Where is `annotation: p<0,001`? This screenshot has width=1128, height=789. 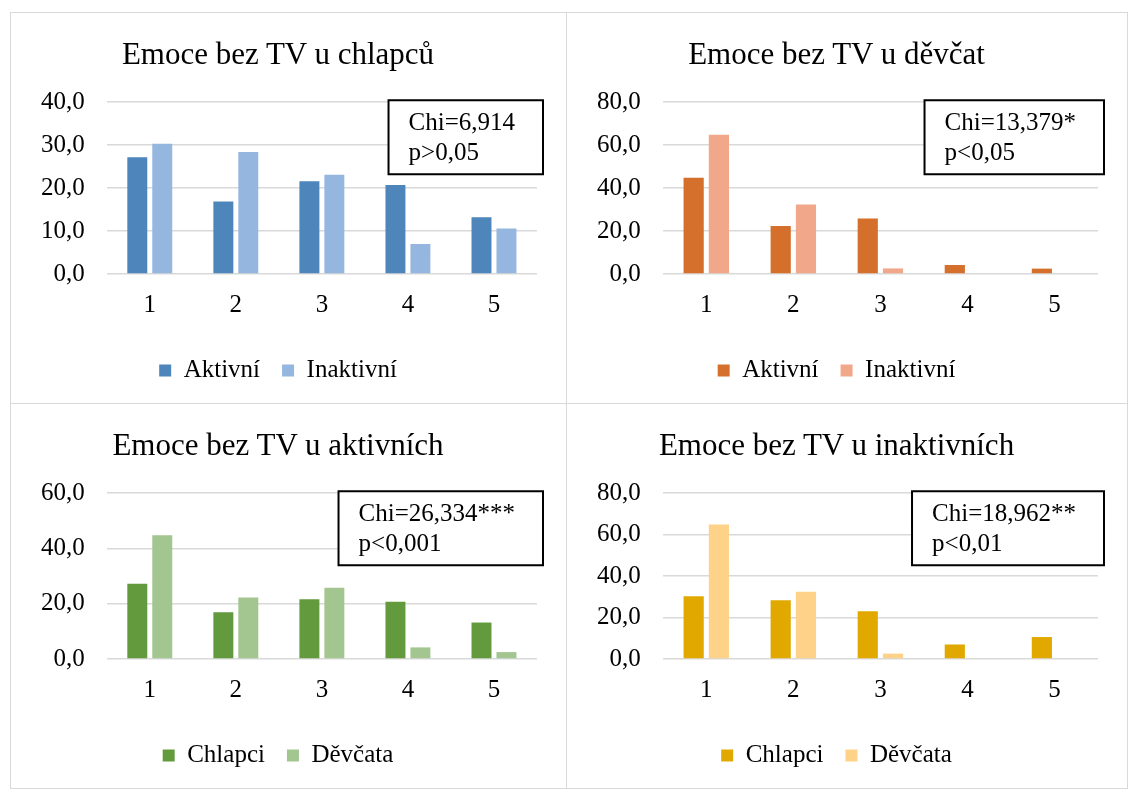
annotation: p<0,001 is located at coordinates (400, 542).